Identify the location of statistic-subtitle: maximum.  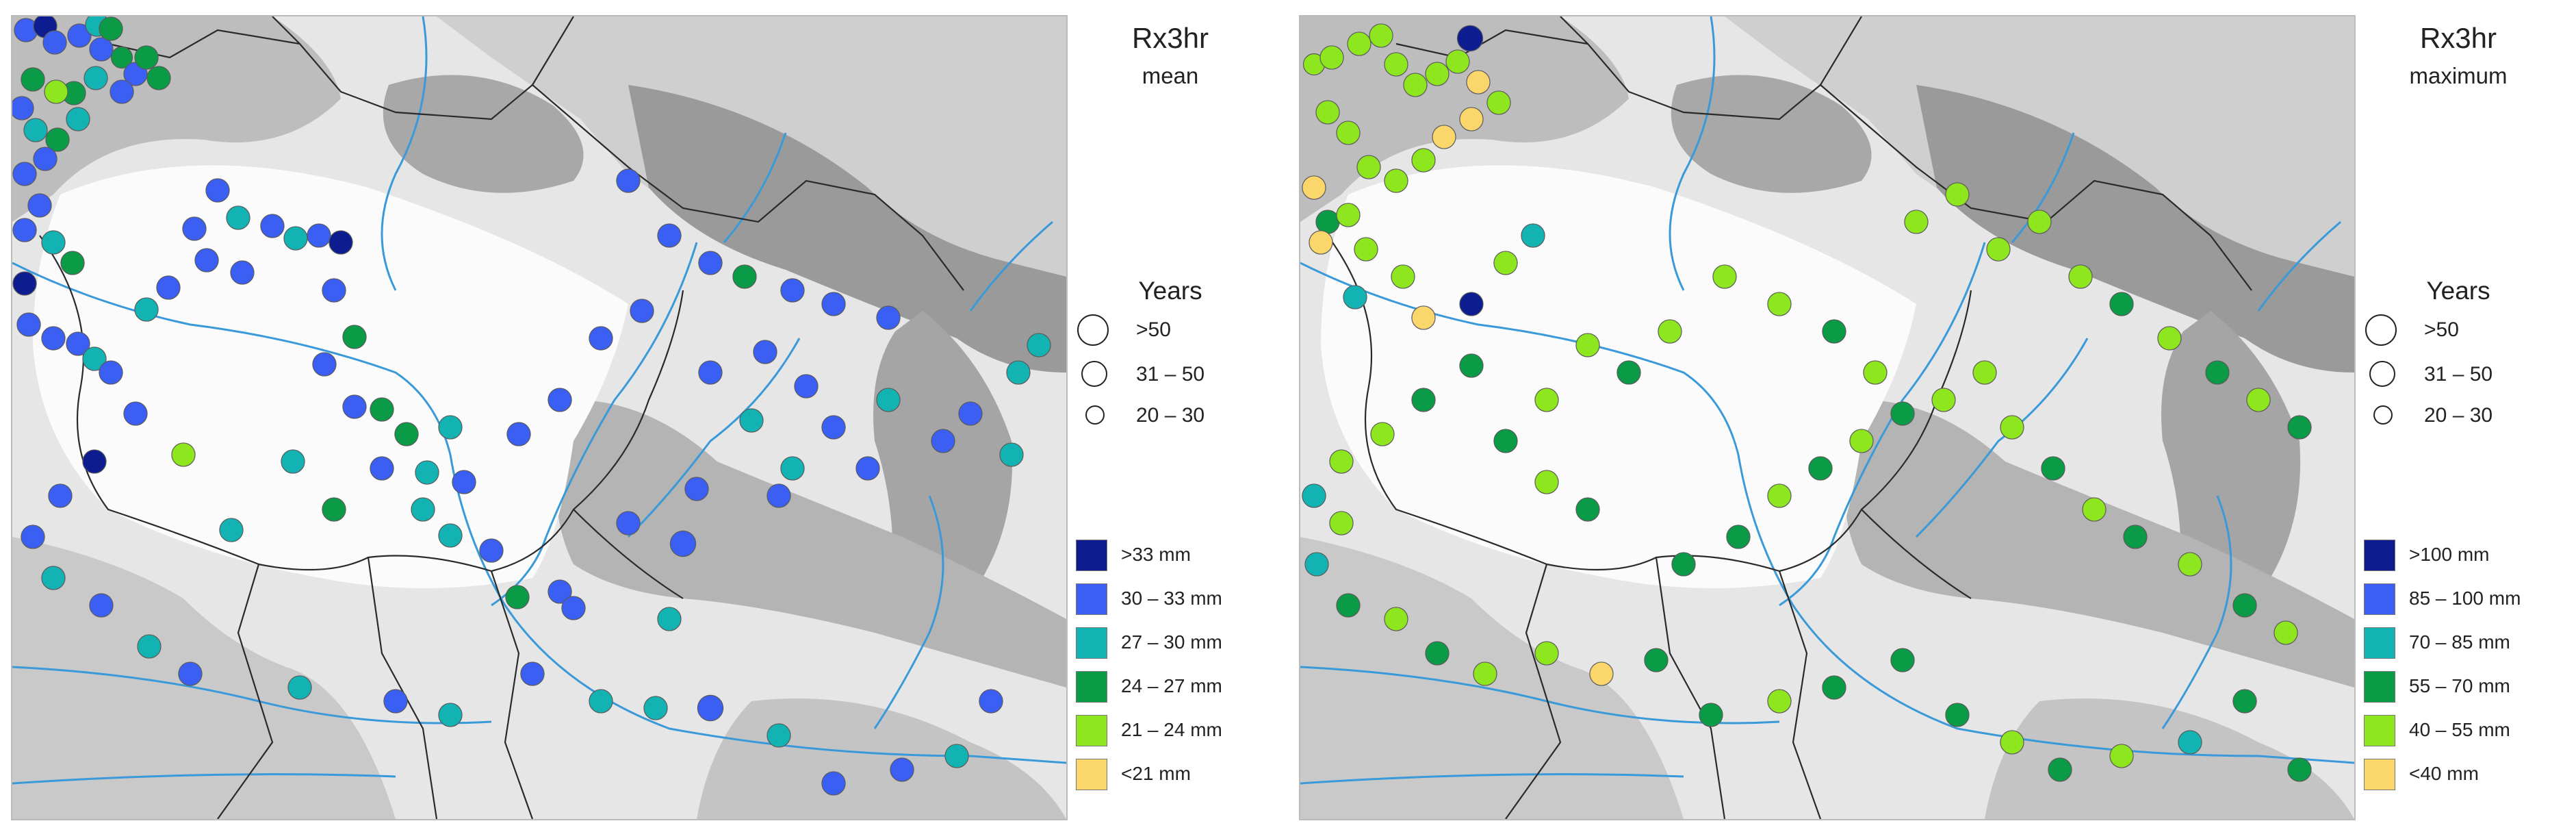
(2458, 75).